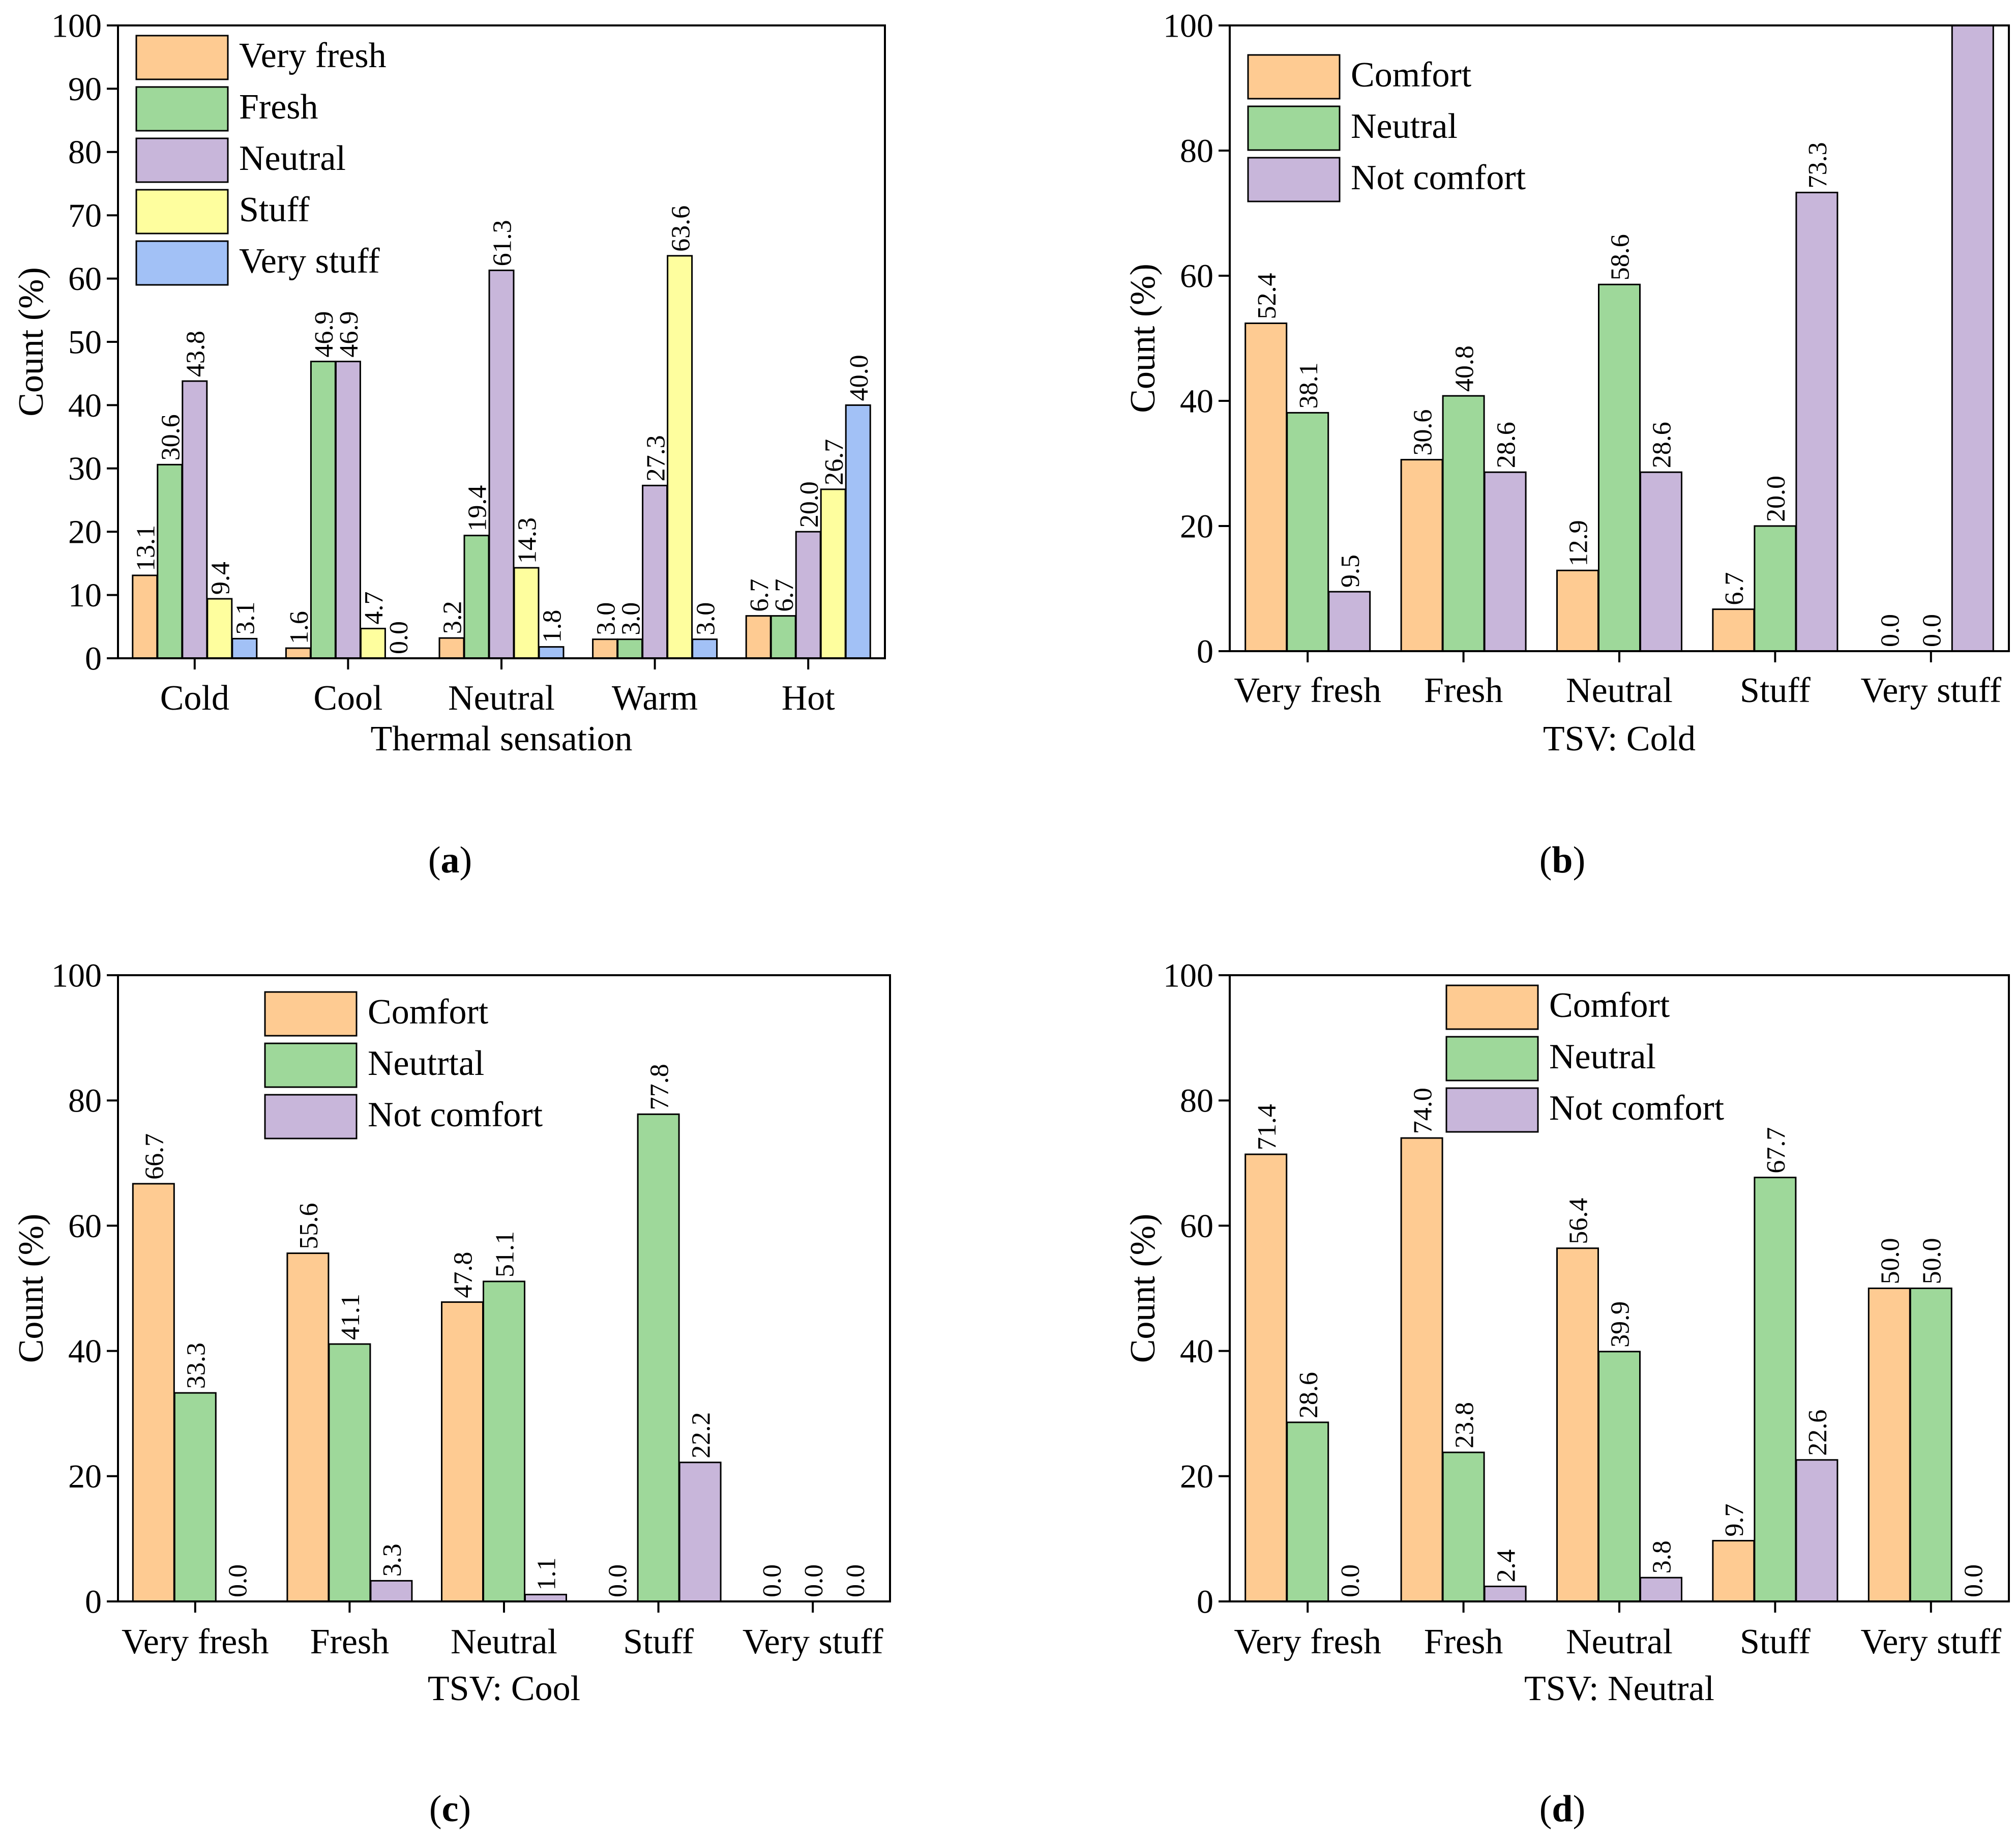 This screenshot has width=2016, height=1839. I want to click on legend: Comfort Neutral Not comfort, so click(1386, 128).